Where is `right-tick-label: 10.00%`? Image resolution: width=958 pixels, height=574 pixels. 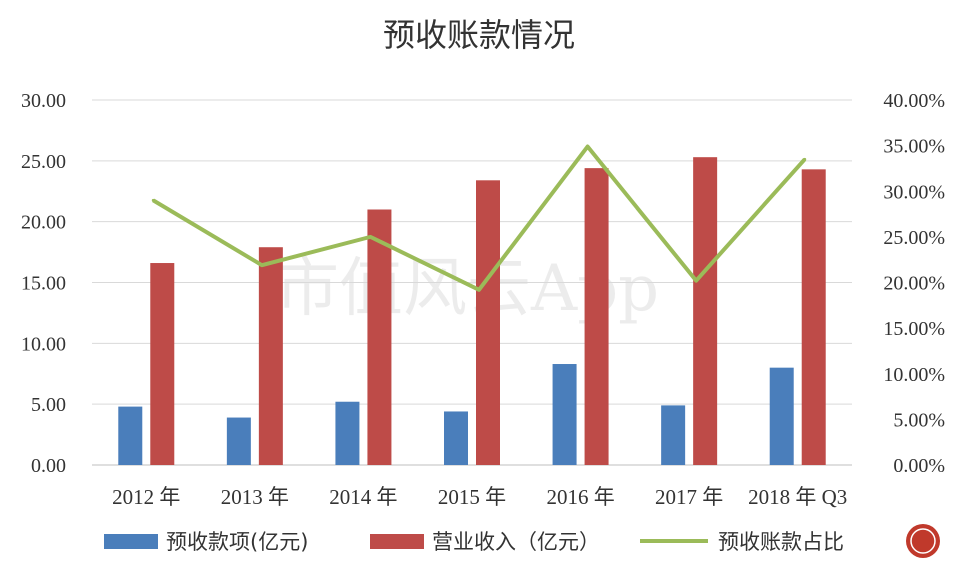 right-tick-label: 10.00% is located at coordinates (914, 375).